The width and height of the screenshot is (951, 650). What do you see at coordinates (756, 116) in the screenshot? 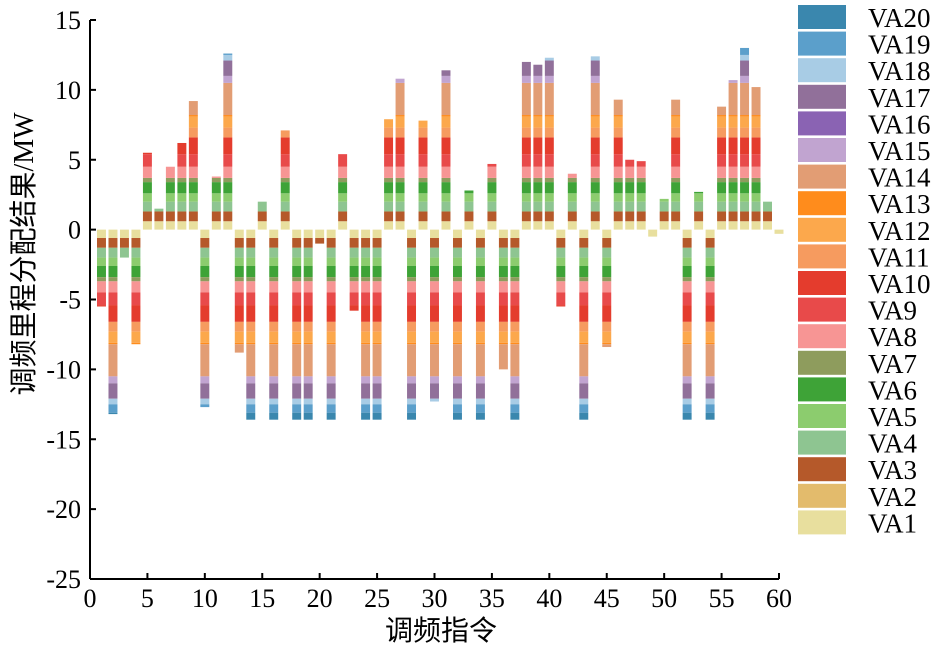
I see `bar-58-va13` at bounding box center [756, 116].